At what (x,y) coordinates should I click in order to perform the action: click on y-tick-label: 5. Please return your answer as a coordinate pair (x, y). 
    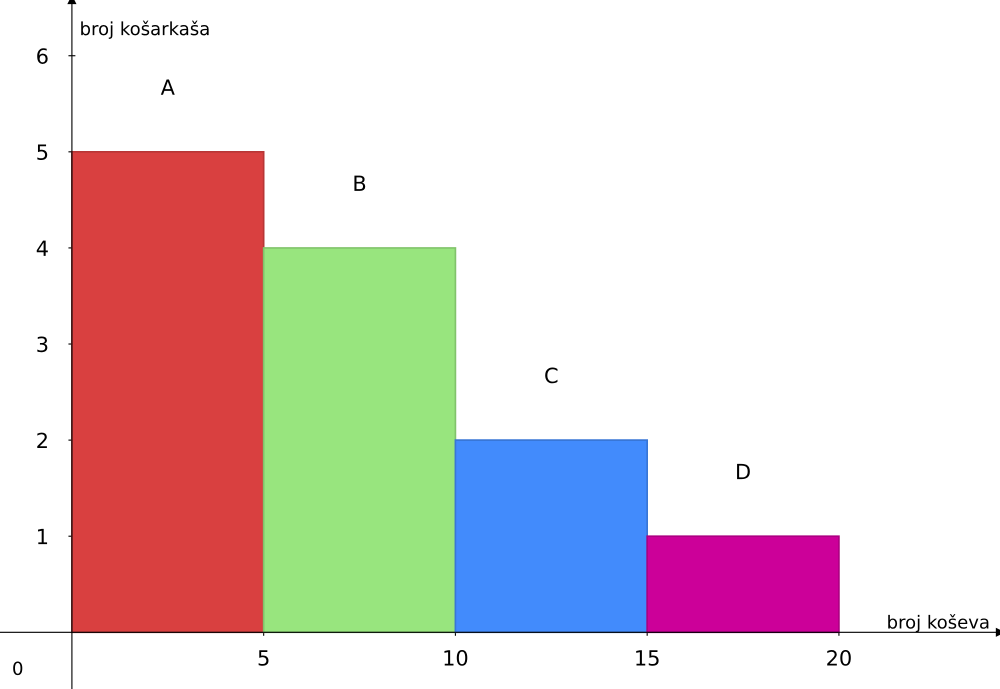
    Looking at the image, I should click on (42, 152).